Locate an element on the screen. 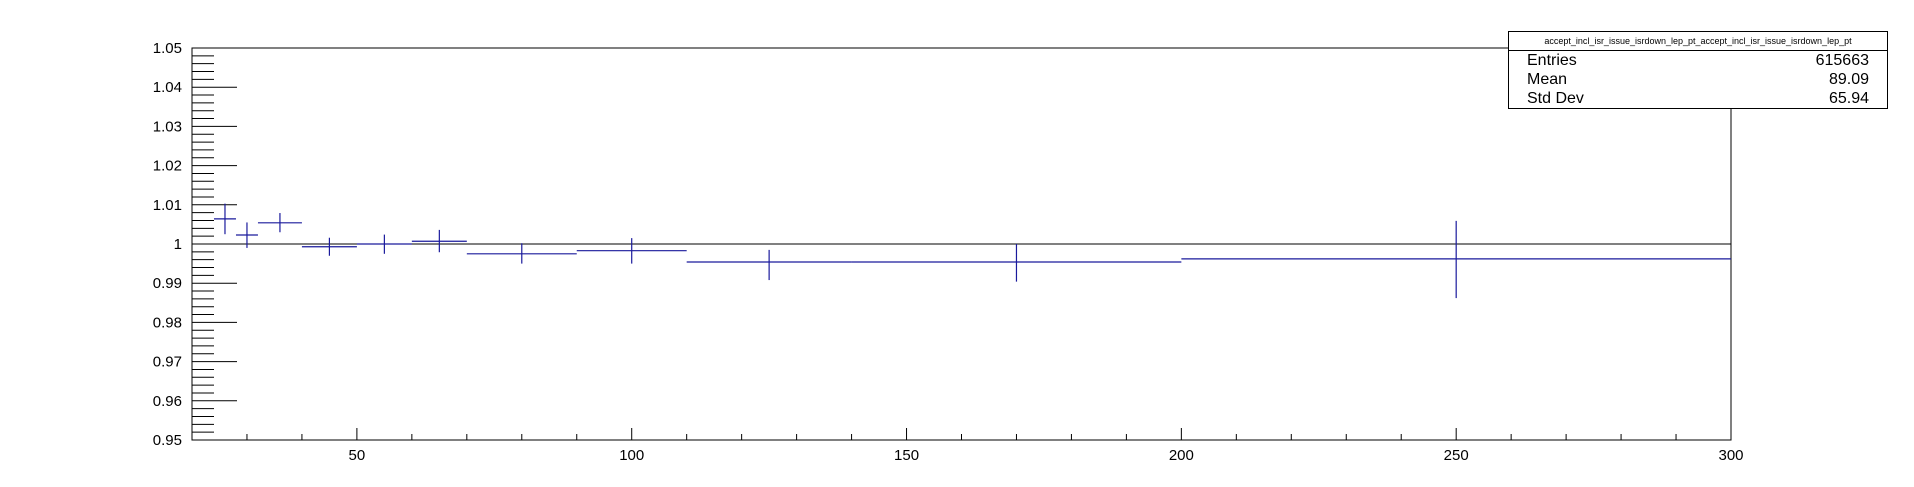 This screenshot has height=487, width=1914. y-tick-label: 0.96 is located at coordinates (167, 401).